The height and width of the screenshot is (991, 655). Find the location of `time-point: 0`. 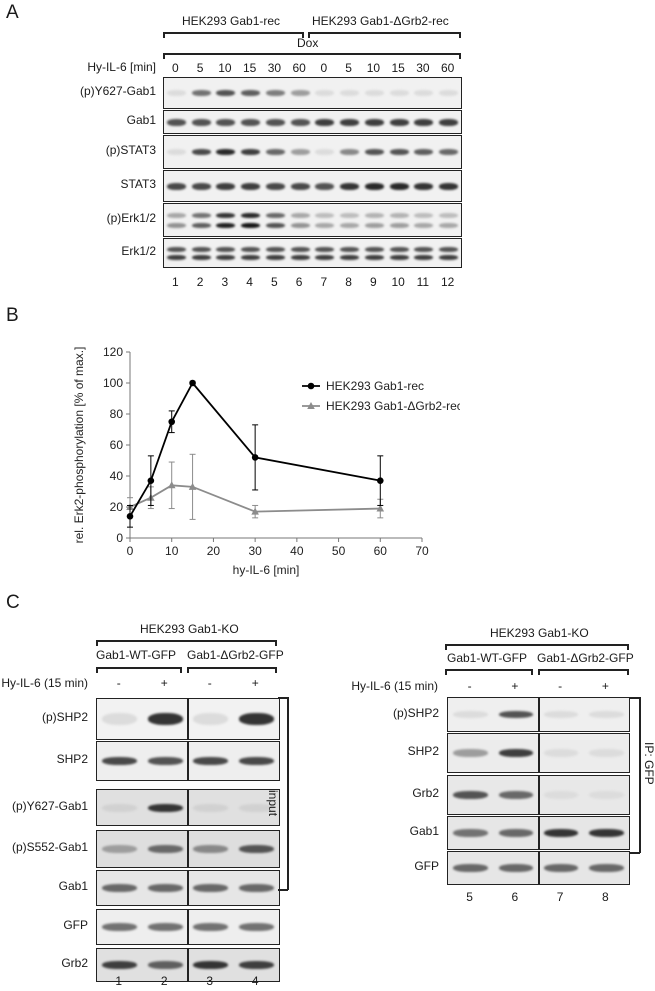

time-point: 0 is located at coordinates (324, 68).